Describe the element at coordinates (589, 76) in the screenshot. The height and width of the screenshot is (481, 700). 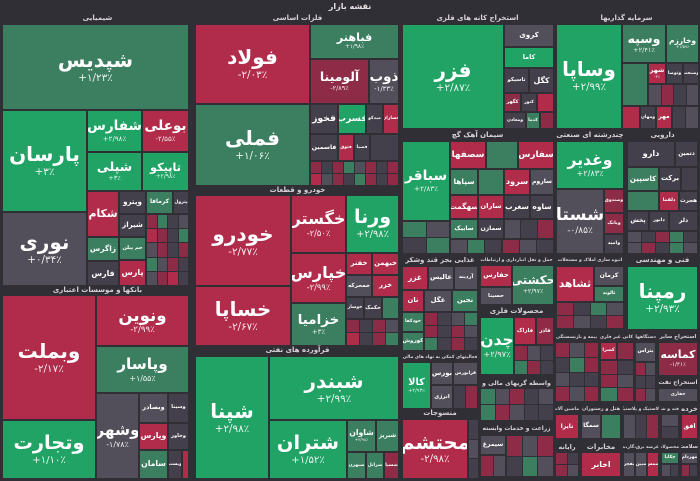
I see `stock-tile: وساپا +۲/۹۹٪` at that location.